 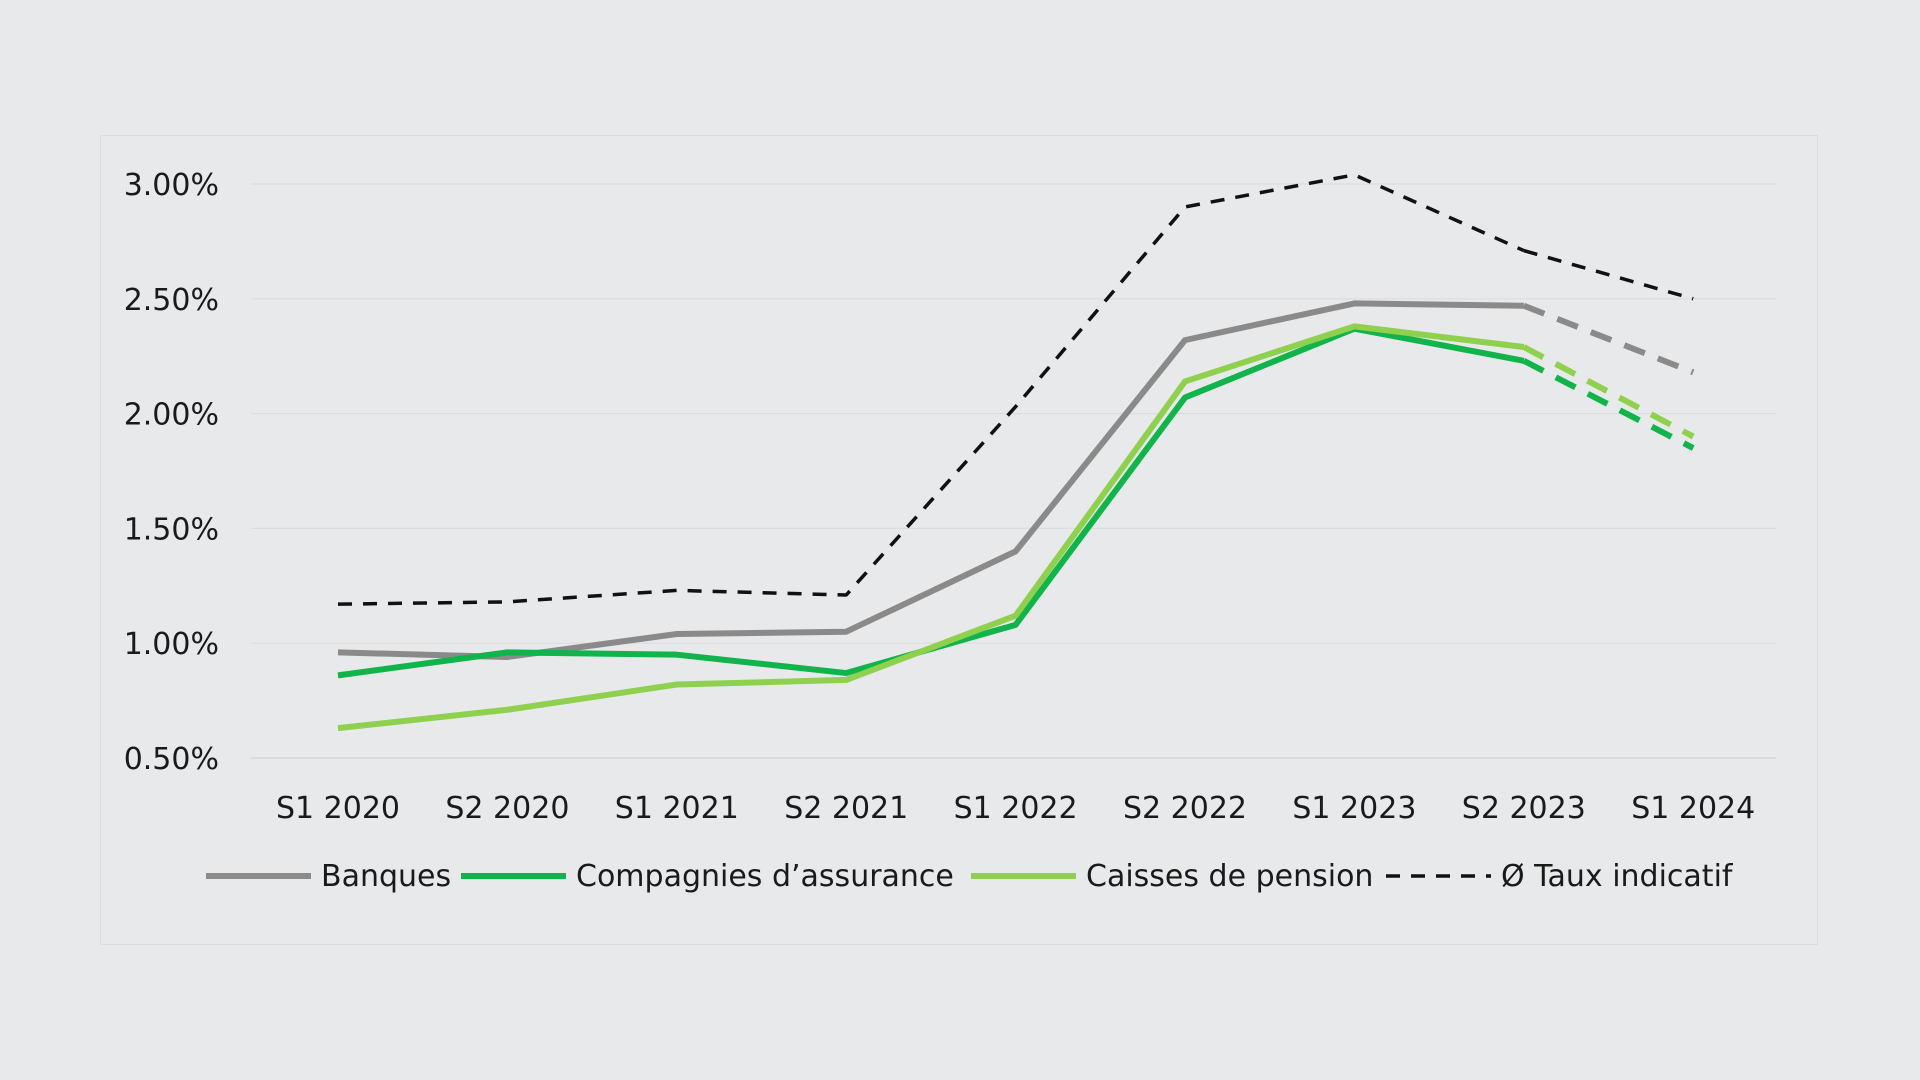 I want to click on x-tick-label: S2 2021, so click(x=846, y=808).